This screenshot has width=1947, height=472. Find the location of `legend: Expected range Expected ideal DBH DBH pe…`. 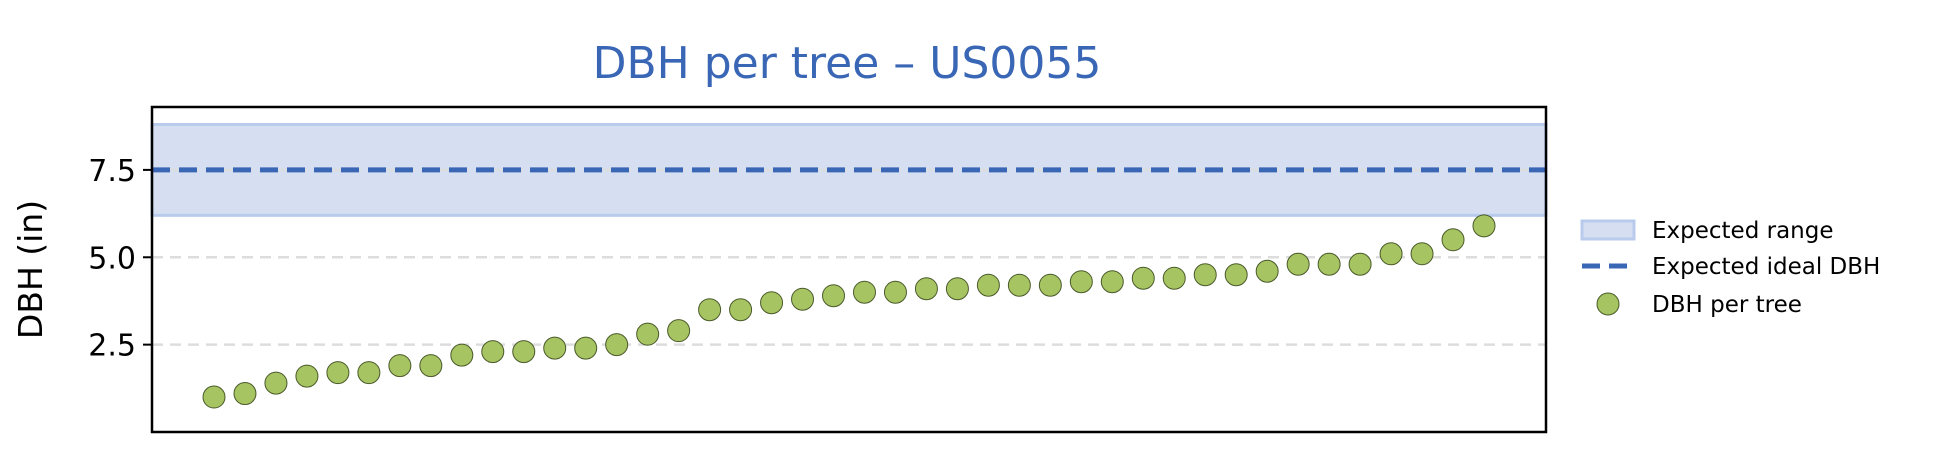

legend: Expected range Expected ideal DBH DBH pe… is located at coordinates (1730, 268).